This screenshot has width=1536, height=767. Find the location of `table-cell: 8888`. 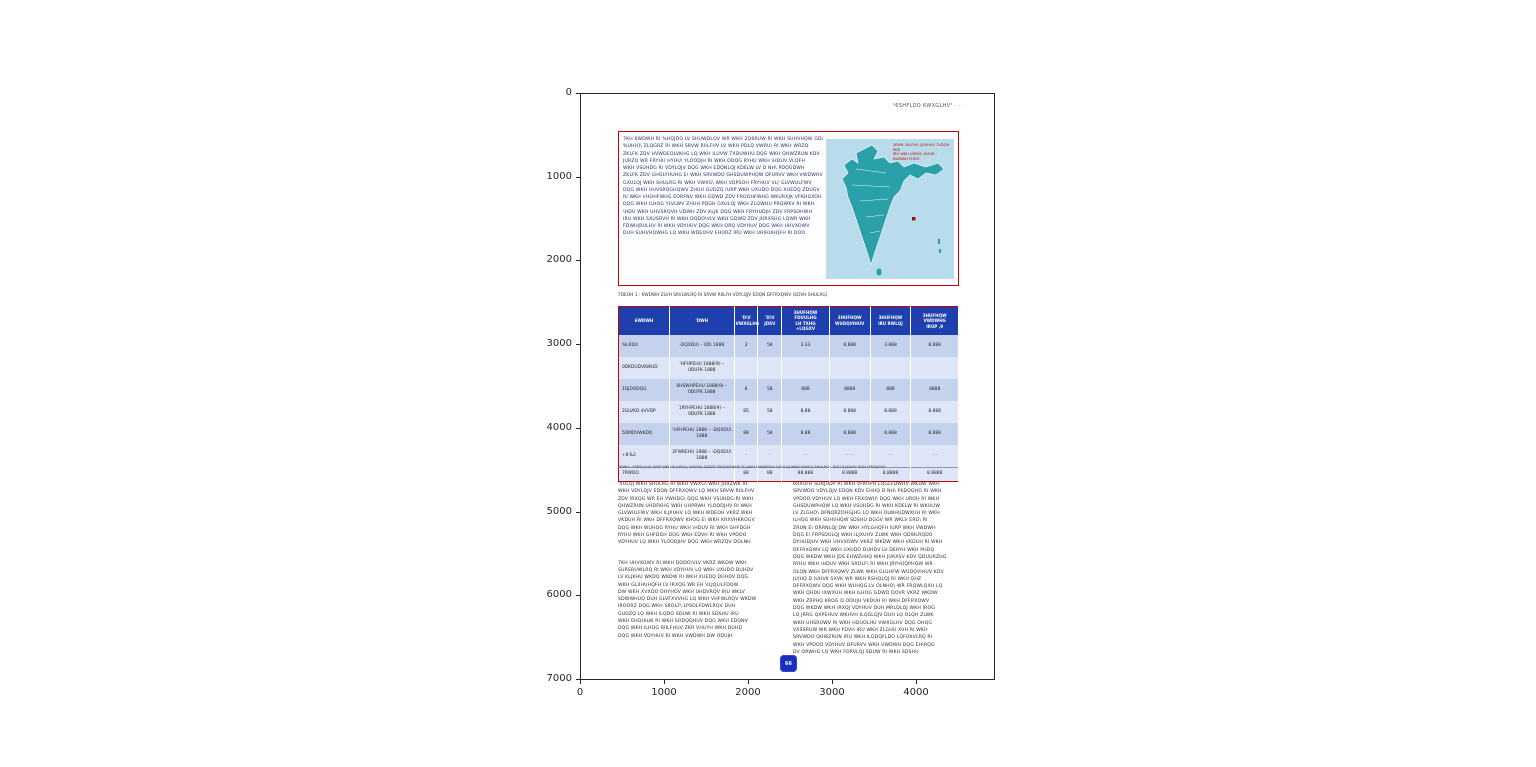

table-cell: 8888 is located at coordinates (850, 389).